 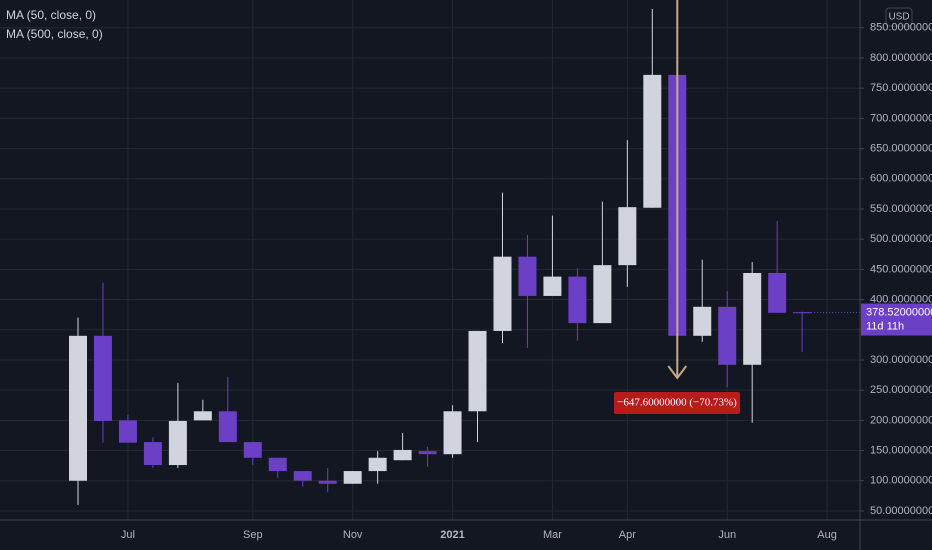 I want to click on y-tick-label: 850.00000000, so click(x=901, y=28).